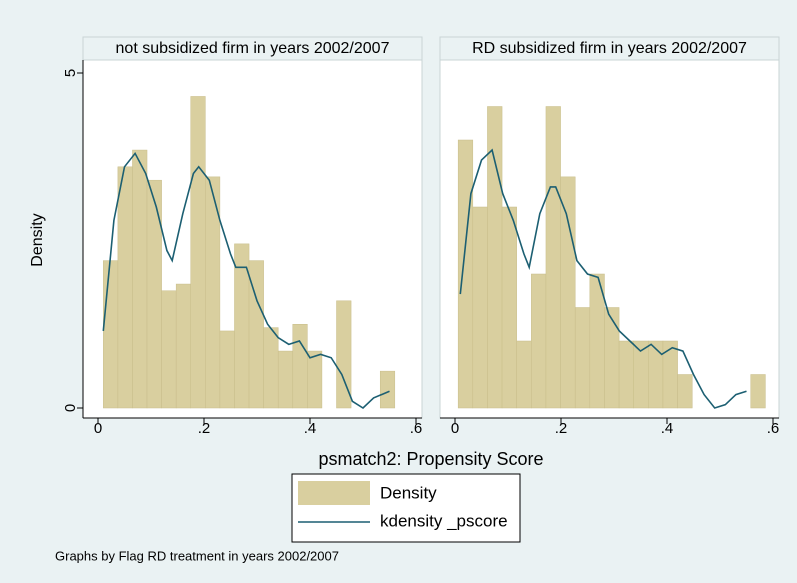 This screenshot has width=797, height=583. Describe the element at coordinates (609, 48) in the screenshot. I see `panel-title: RD subsidized firm in years 2002/2007` at that location.